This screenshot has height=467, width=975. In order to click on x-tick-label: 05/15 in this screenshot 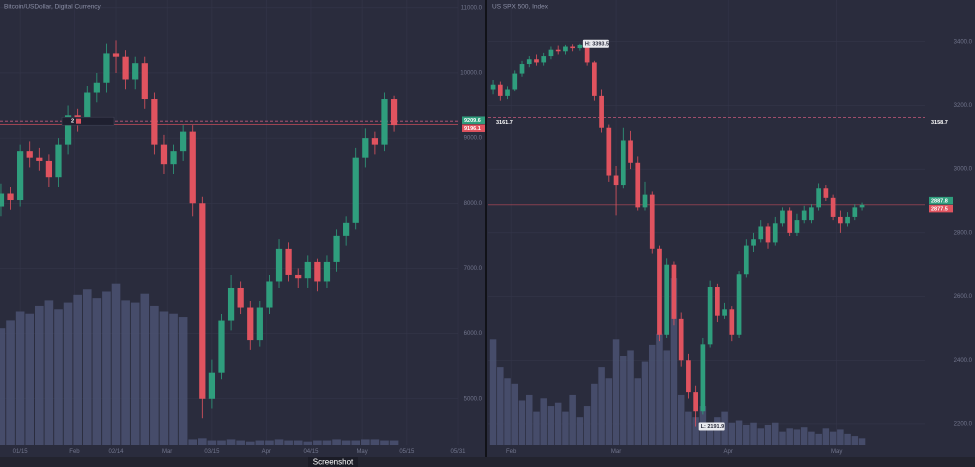, I will do `click(407, 452)`.